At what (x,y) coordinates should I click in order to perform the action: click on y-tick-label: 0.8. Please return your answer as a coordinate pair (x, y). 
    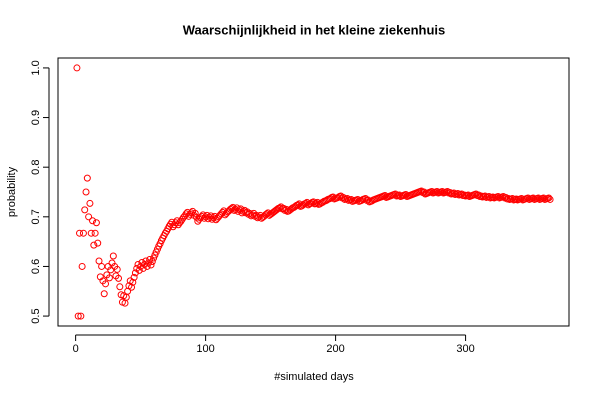
    Looking at the image, I should click on (36, 167).